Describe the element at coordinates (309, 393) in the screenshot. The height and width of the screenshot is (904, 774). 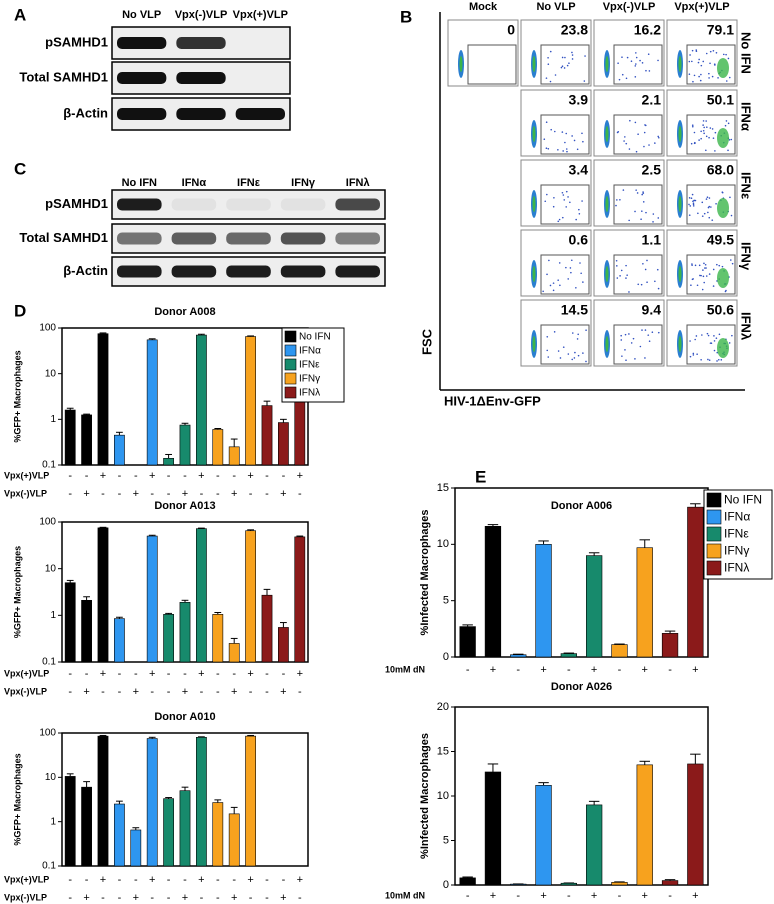
I see `legend-label: IFNλ` at that location.